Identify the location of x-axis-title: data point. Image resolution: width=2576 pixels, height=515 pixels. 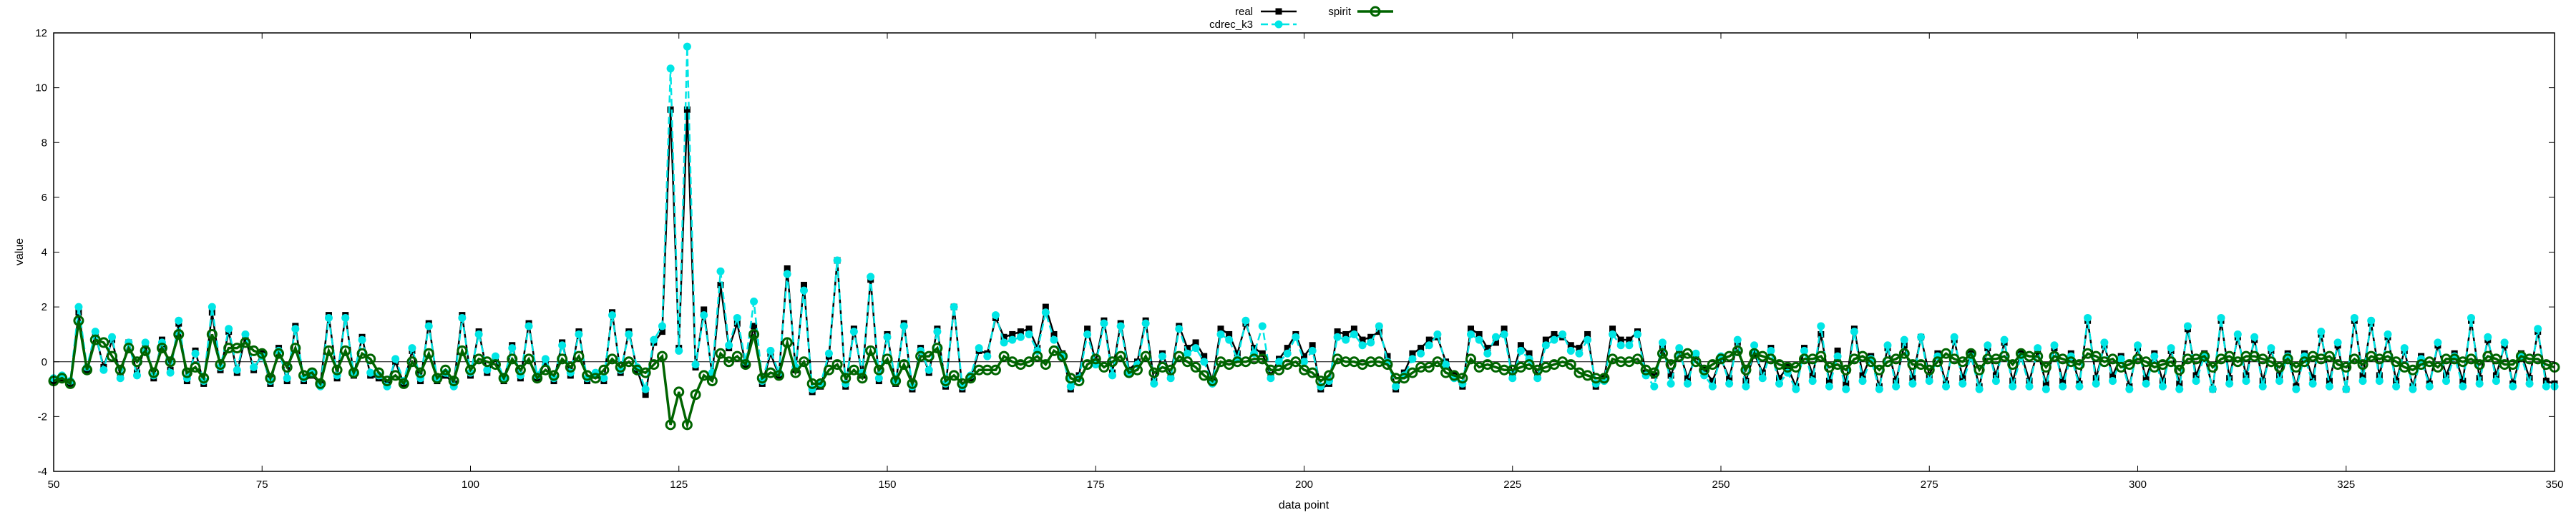
(1304, 505).